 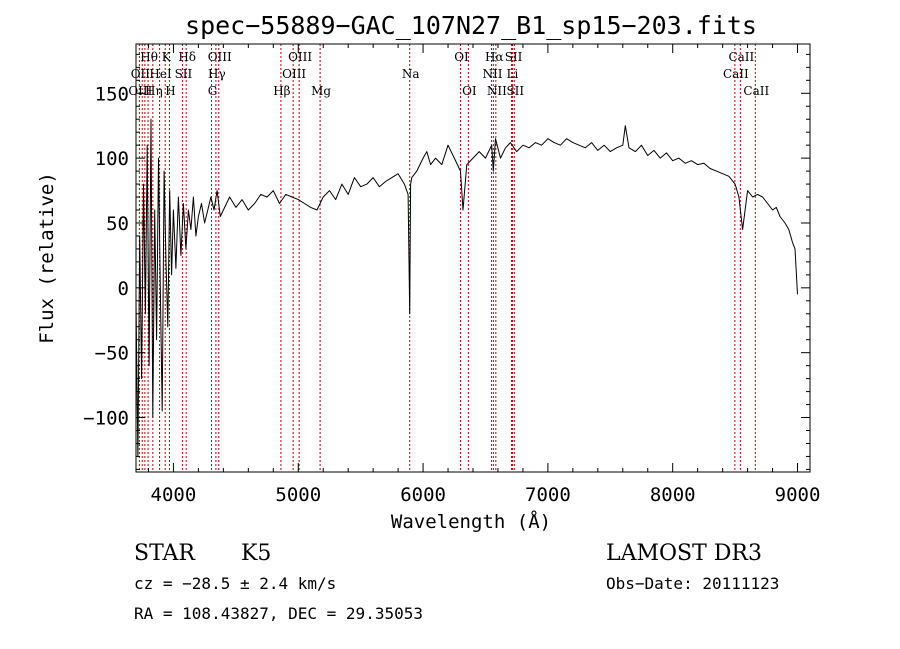 I want to click on y-tick-label-1: −50, so click(x=112, y=354).